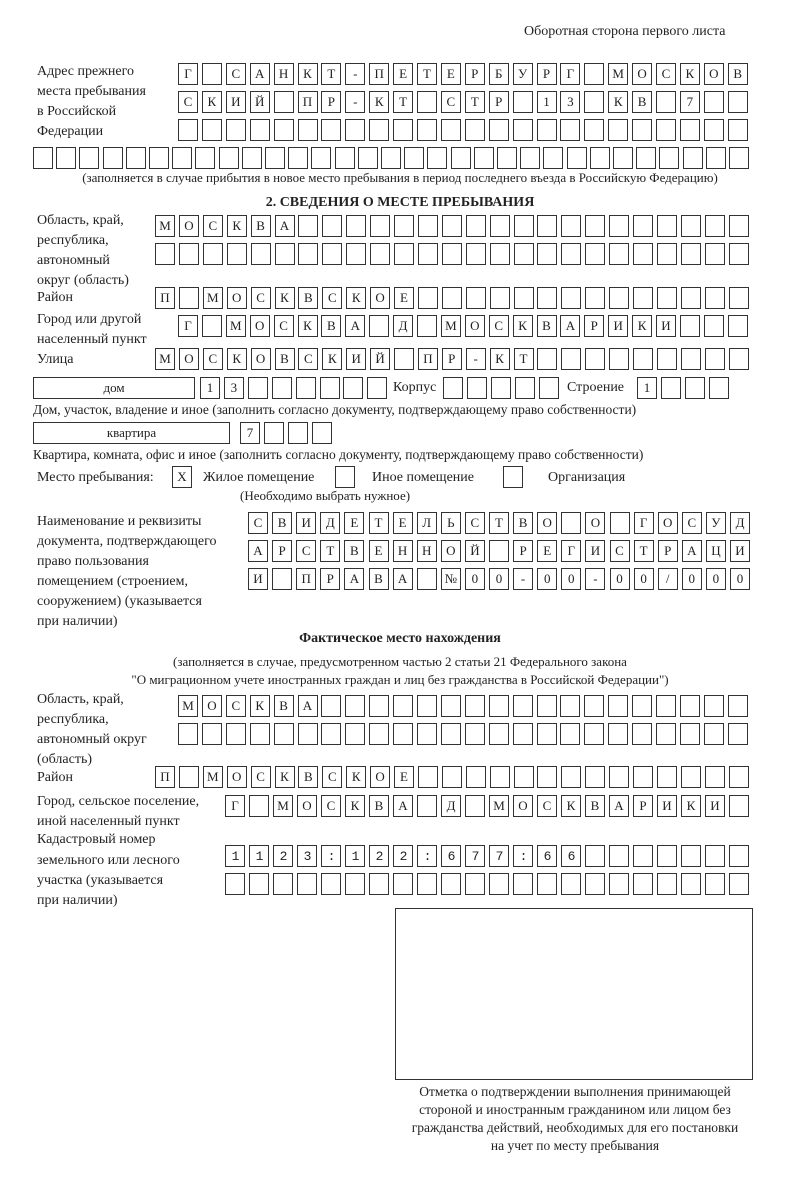 This screenshot has height=1180, width=800. What do you see at coordinates (131, 433) in the screenshot?
I see `flat-type-field: квартира` at bounding box center [131, 433].